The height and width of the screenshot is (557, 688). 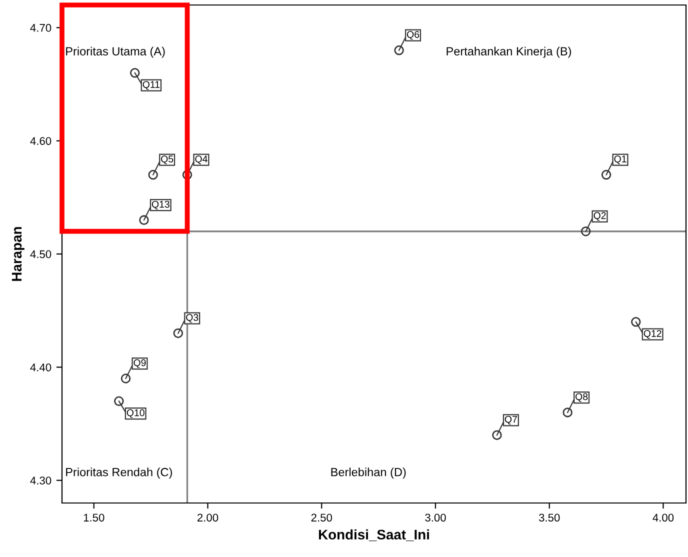 I want to click on data-label: Q11, so click(x=151, y=85).